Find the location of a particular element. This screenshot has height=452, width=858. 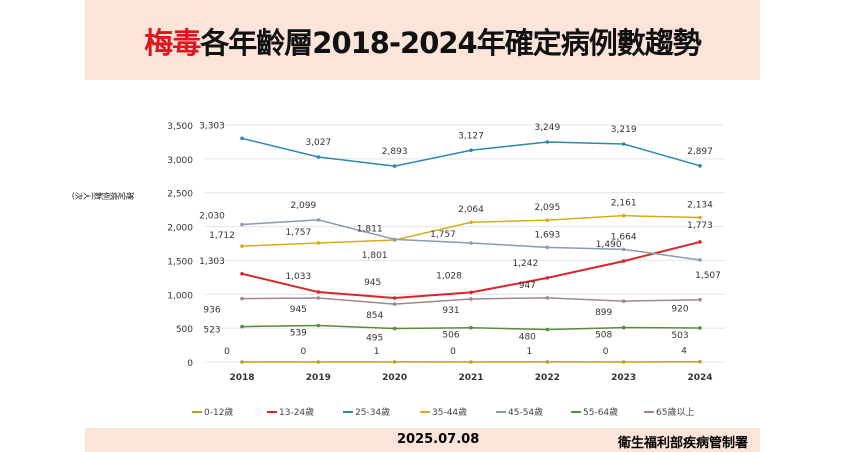

legend-item: 55-64歲 is located at coordinates (594, 411).